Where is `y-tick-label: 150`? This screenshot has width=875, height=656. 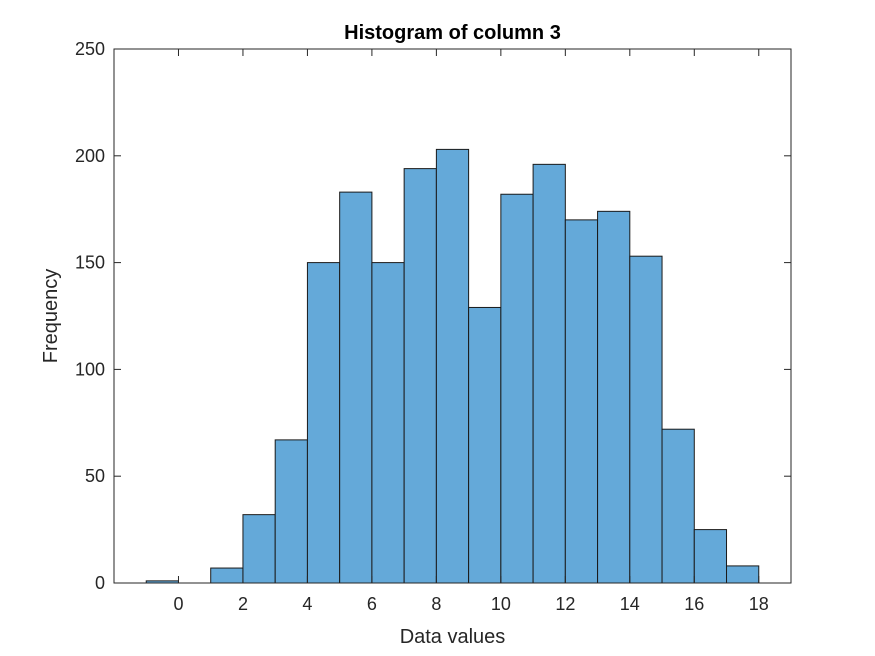 y-tick-label: 150 is located at coordinates (90, 263).